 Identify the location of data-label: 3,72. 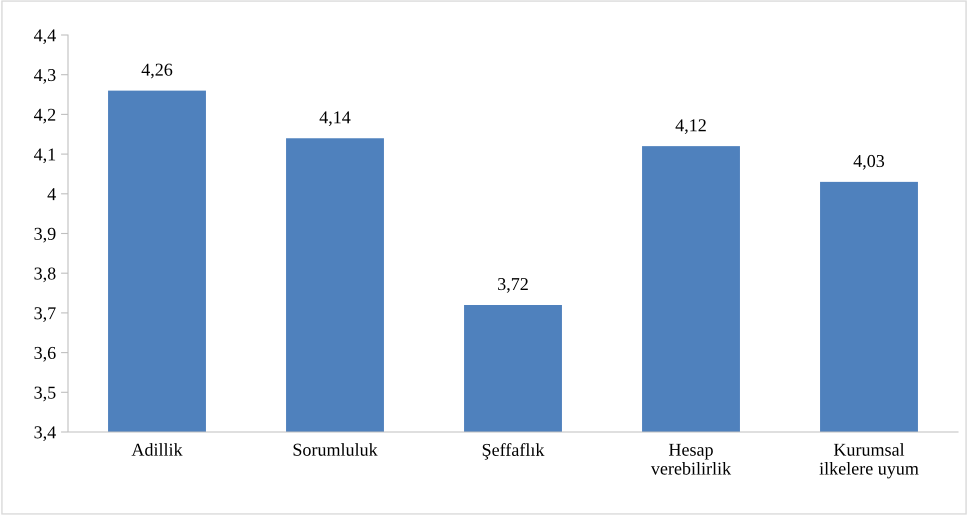
(513, 285).